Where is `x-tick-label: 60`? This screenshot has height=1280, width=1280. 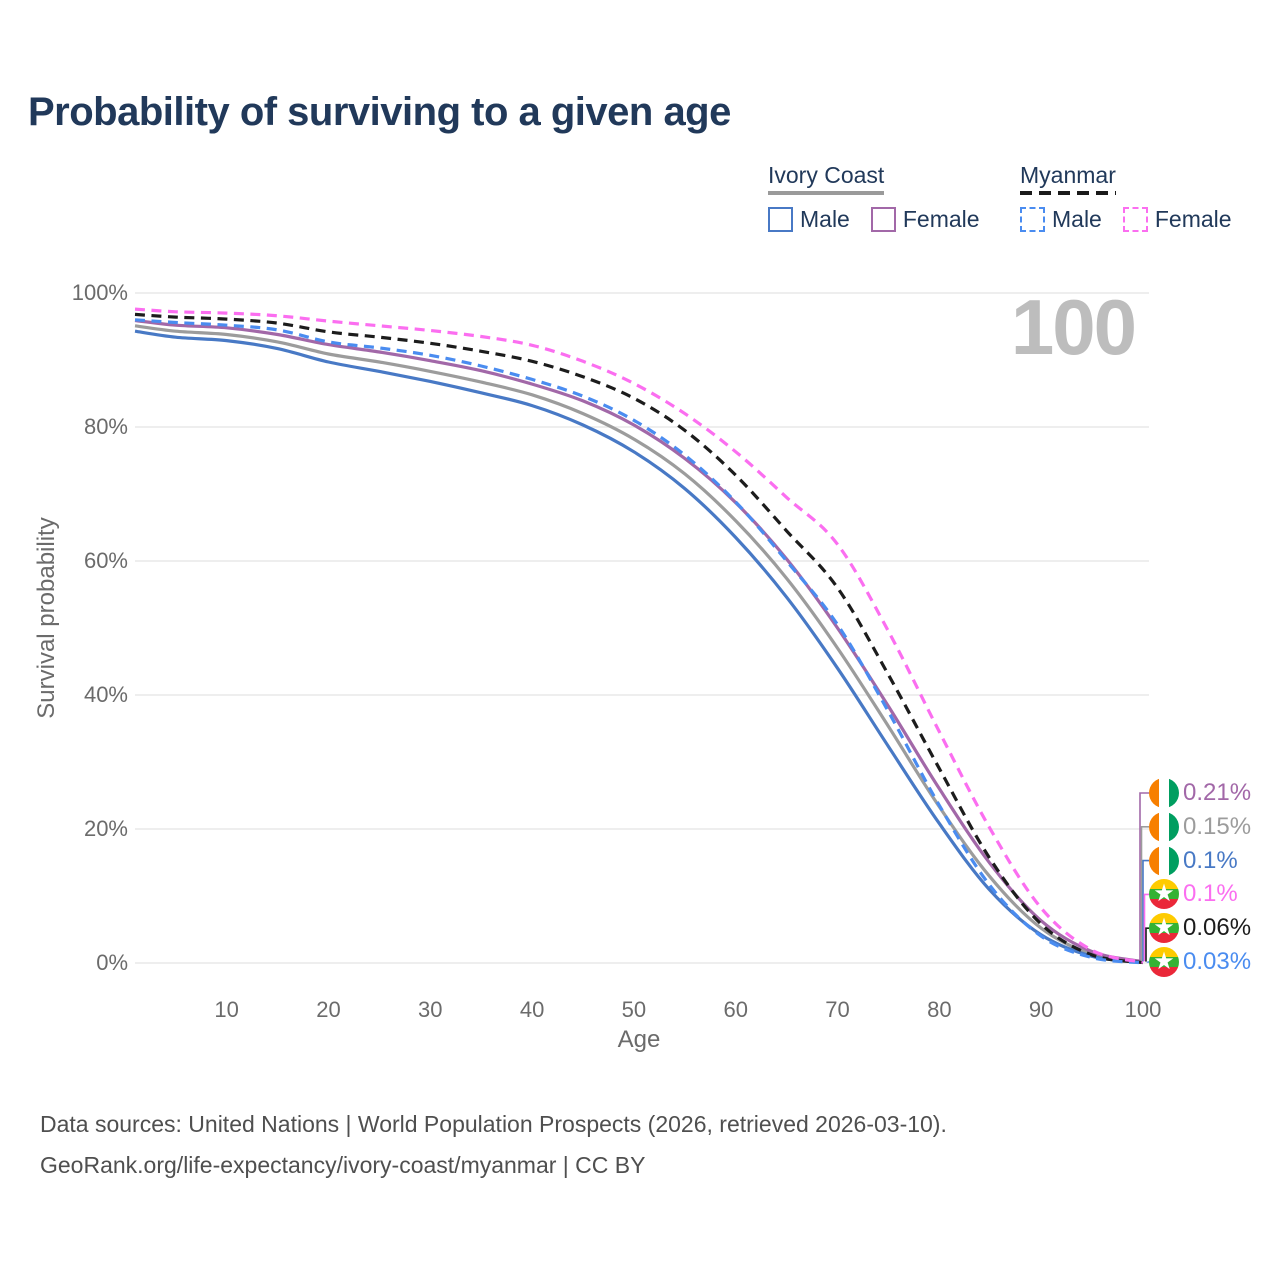
x-tick-label: 60 is located at coordinates (735, 1009).